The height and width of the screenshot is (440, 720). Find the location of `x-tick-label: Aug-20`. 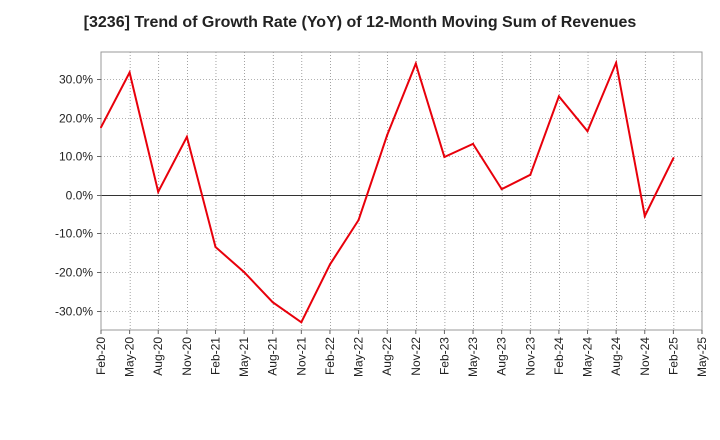

x-tick-label: Aug-20 is located at coordinates (158, 356).